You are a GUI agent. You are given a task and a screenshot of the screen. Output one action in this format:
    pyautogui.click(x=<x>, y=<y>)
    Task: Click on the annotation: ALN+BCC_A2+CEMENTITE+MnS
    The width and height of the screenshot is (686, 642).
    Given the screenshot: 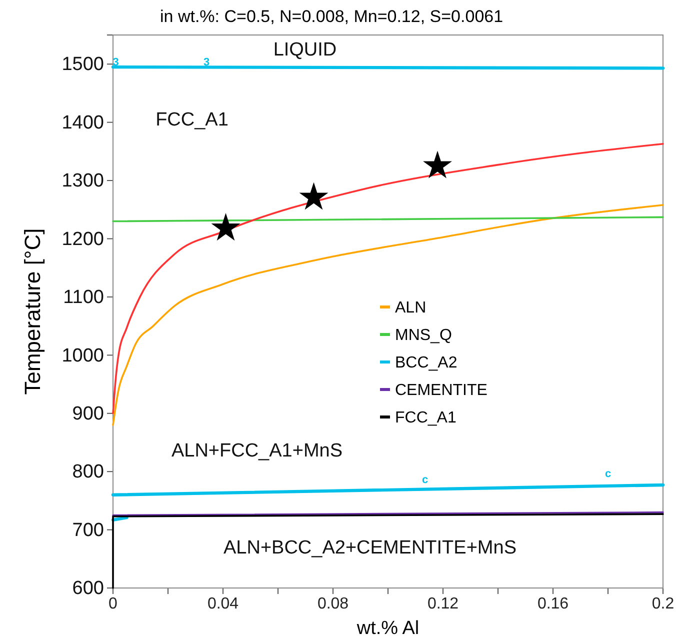 What is the action you would take?
    pyautogui.click(x=370, y=548)
    